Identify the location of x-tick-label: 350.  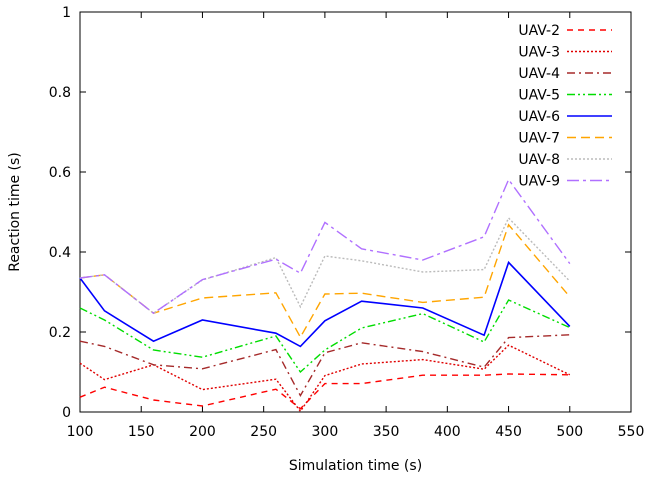
(386, 432).